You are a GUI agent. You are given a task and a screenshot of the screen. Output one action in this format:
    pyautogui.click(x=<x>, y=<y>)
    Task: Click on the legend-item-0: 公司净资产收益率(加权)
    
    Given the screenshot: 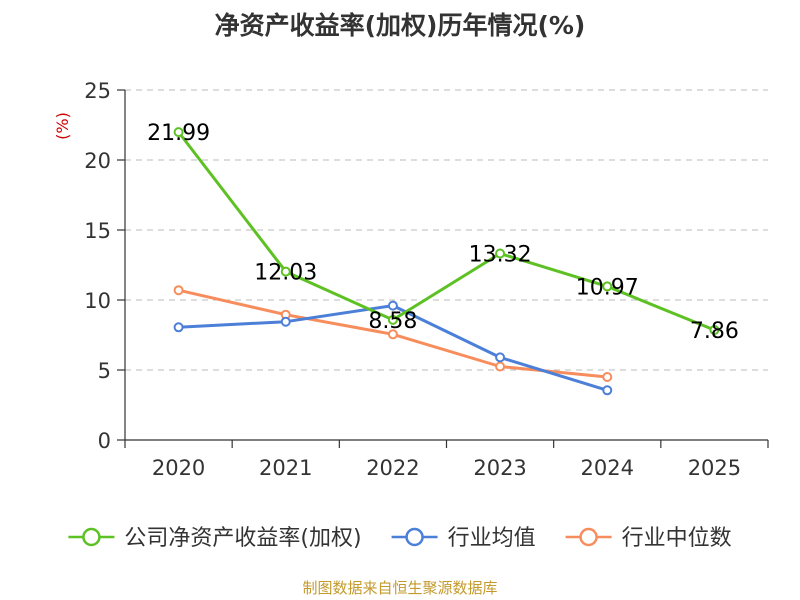 What is the action you would take?
    pyautogui.click(x=215, y=538)
    